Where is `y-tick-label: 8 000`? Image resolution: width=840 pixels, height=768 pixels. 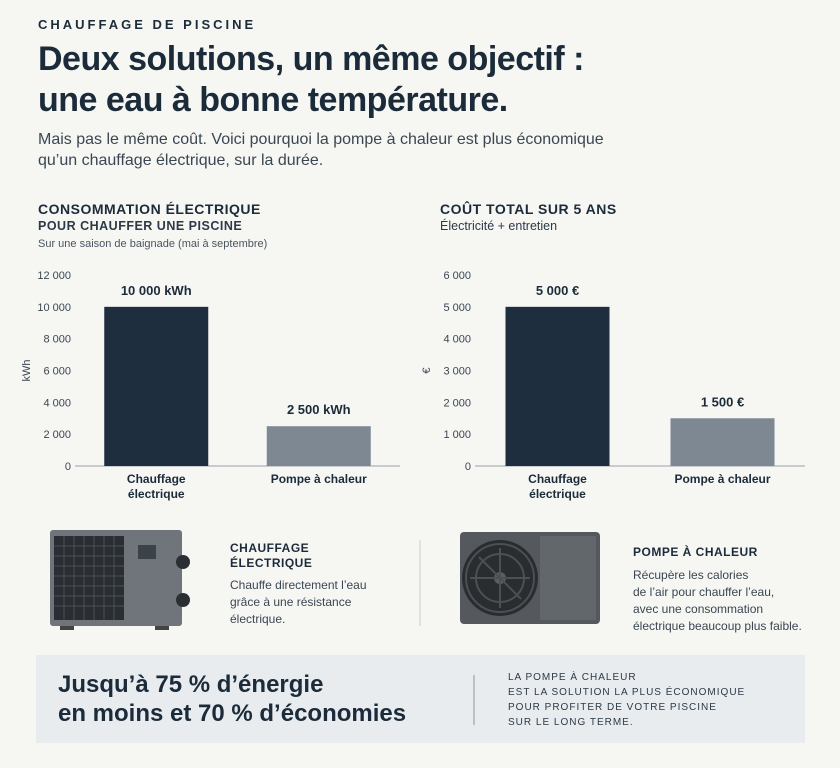
y-tick-label: 8 000 is located at coordinates (57, 340).